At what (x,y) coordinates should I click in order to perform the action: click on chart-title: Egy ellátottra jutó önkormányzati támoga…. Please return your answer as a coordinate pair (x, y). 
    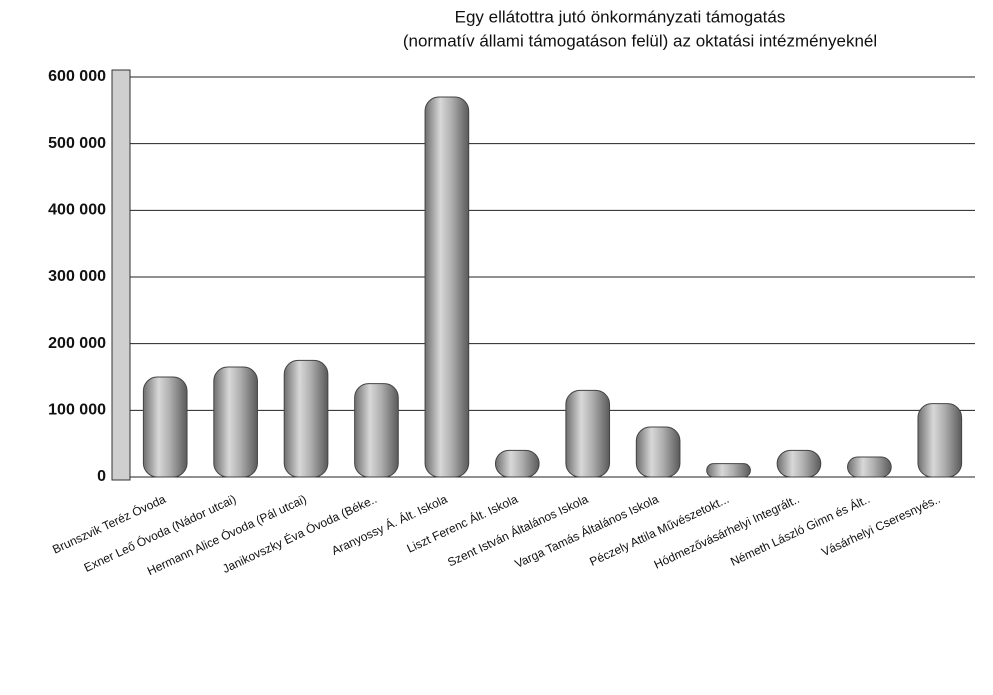
    Looking at the image, I should click on (620, 16).